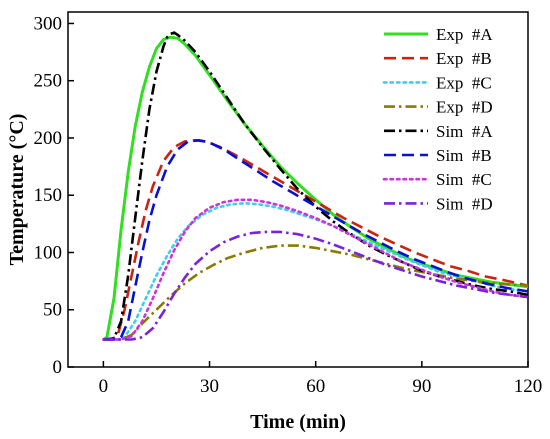  Describe the element at coordinates (464, 34) in the screenshot. I see `legend-label: Exp #A` at that location.